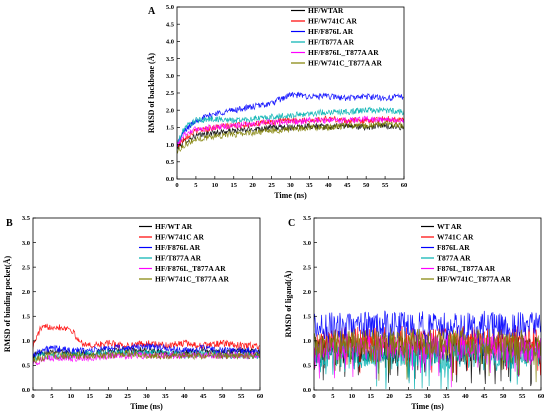 The image size is (550, 413). Describe the element at coordinates (291, 223) in the screenshot. I see `panel-letter: C` at that location.